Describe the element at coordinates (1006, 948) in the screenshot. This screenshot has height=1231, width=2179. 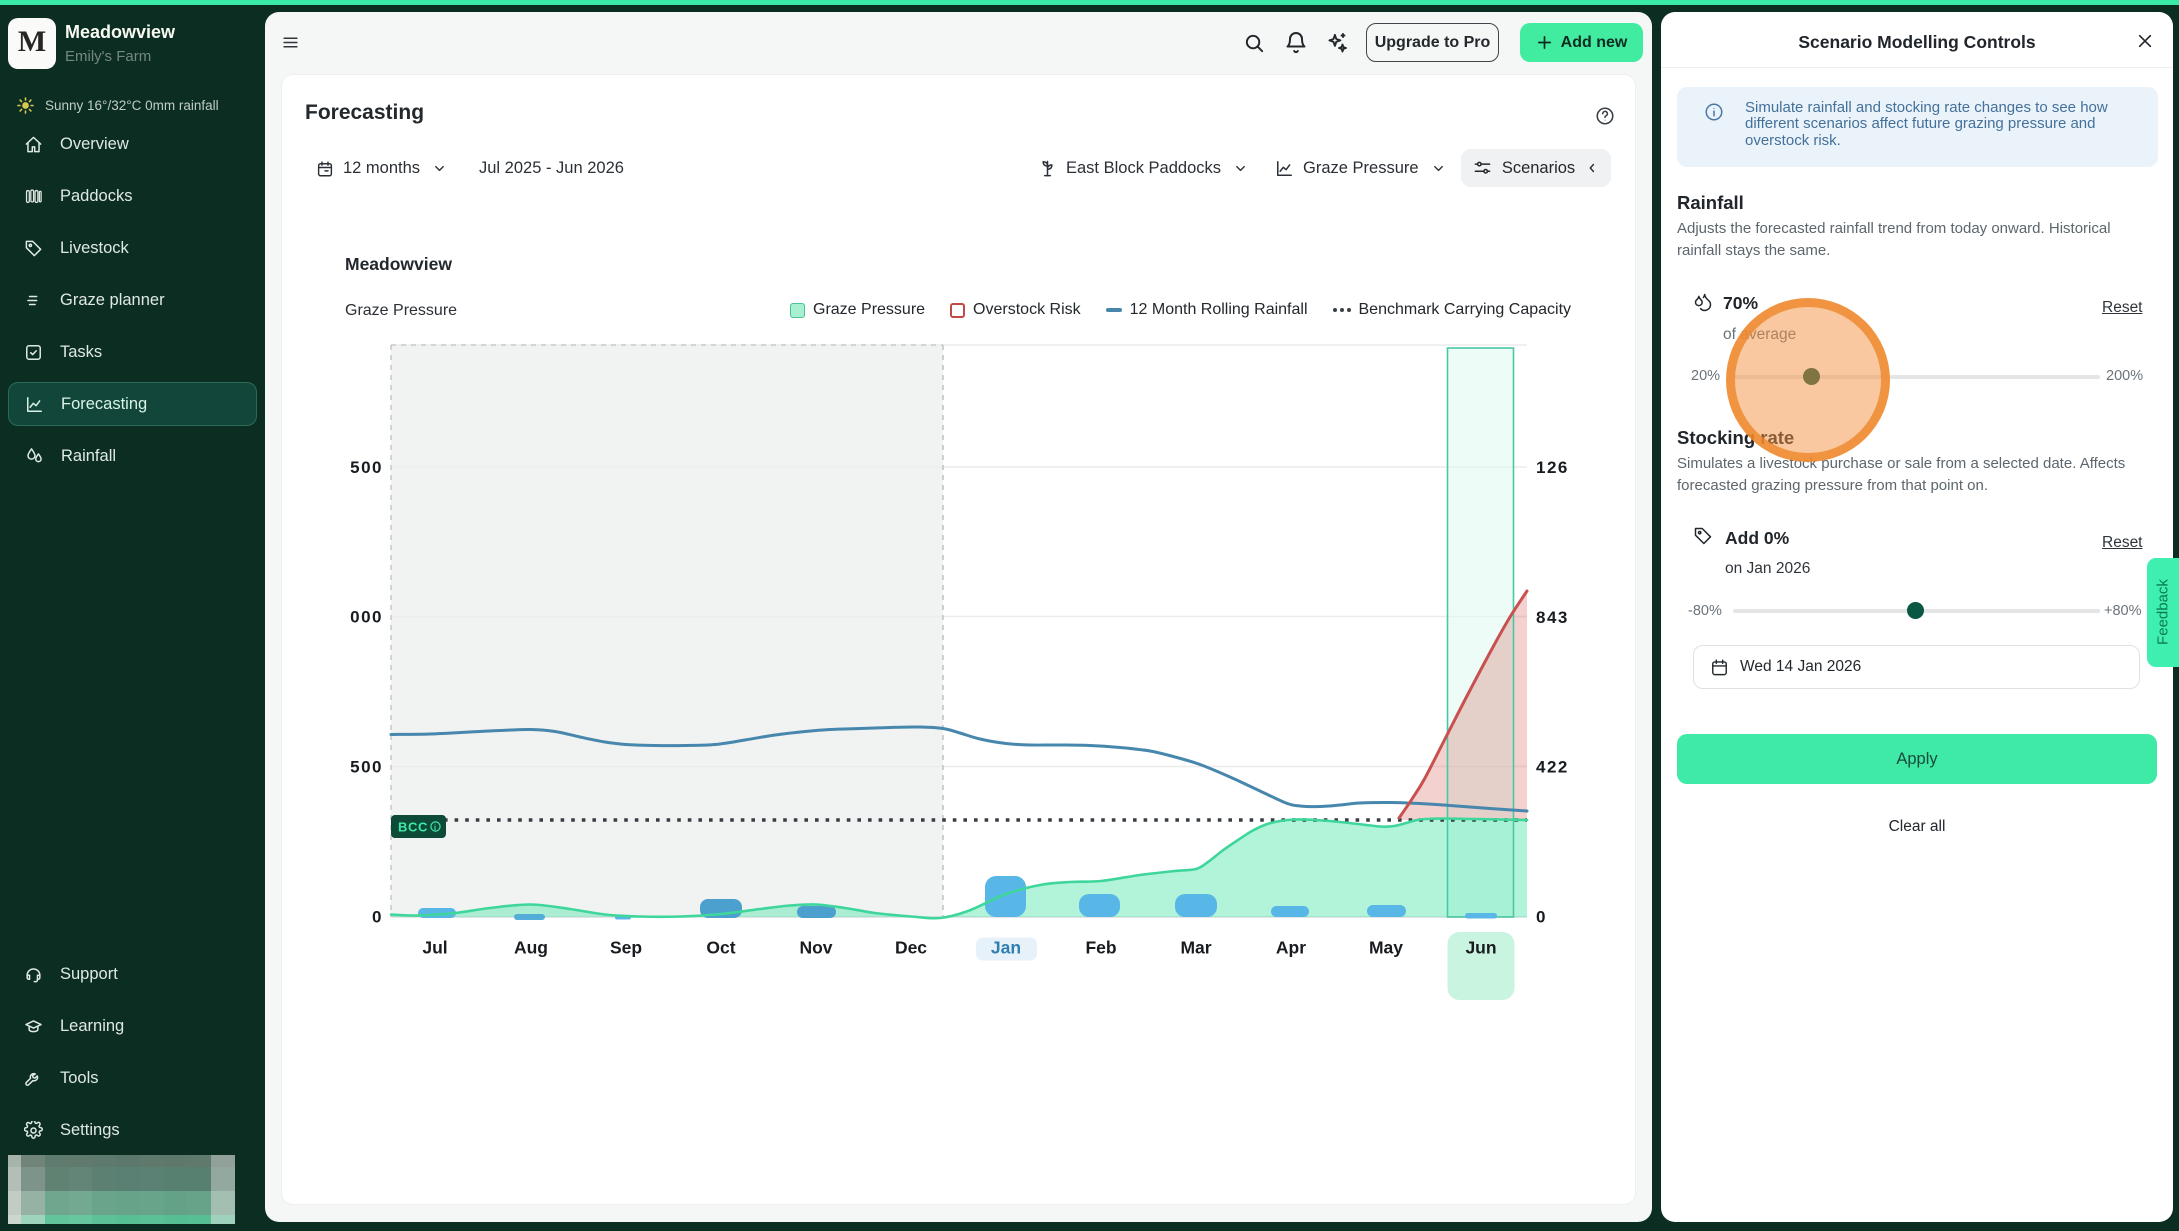
I see `svg-text: Jan` at that location.